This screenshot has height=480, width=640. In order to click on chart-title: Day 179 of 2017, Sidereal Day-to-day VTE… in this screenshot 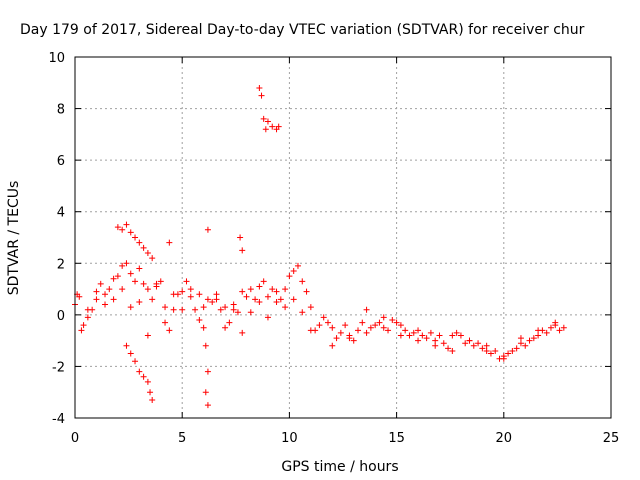, I will do `click(302, 30)`.